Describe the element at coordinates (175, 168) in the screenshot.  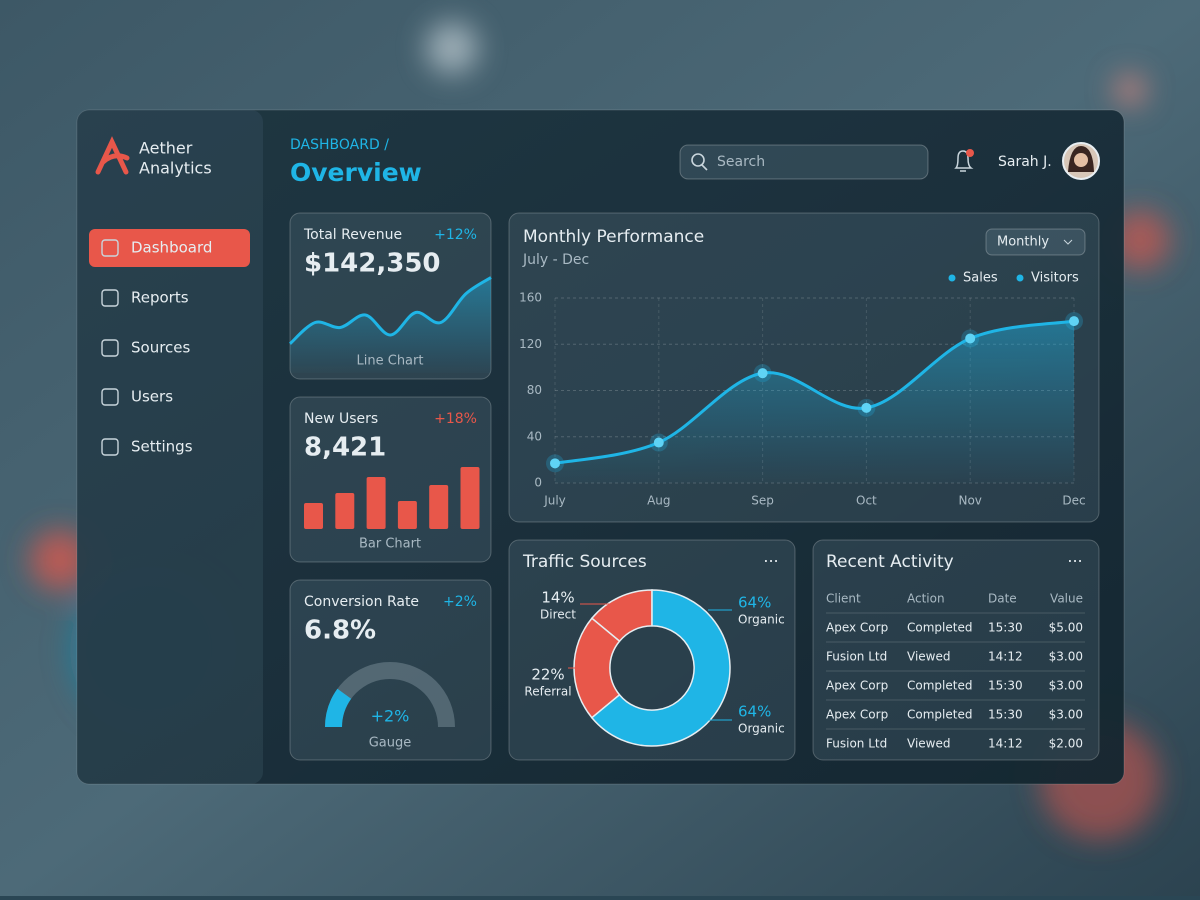
I see `brand: Analytics` at that location.